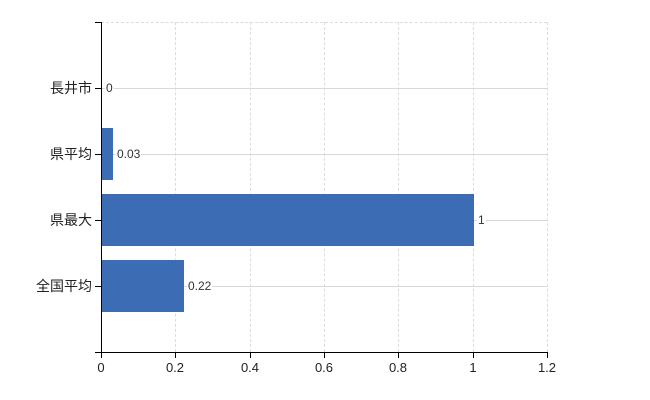 This screenshot has height=400, width=650. What do you see at coordinates (109, 88) in the screenshot?
I see `bar-value-label: 0` at bounding box center [109, 88].